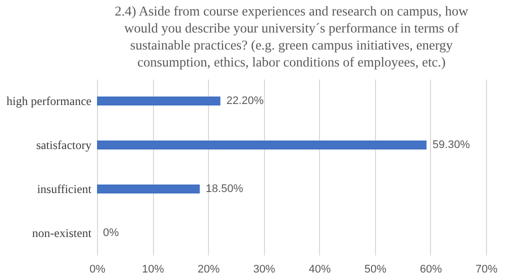 This screenshot has height=280, width=520. Describe the element at coordinates (111, 233) in the screenshot. I see `data-label: 0%` at that location.